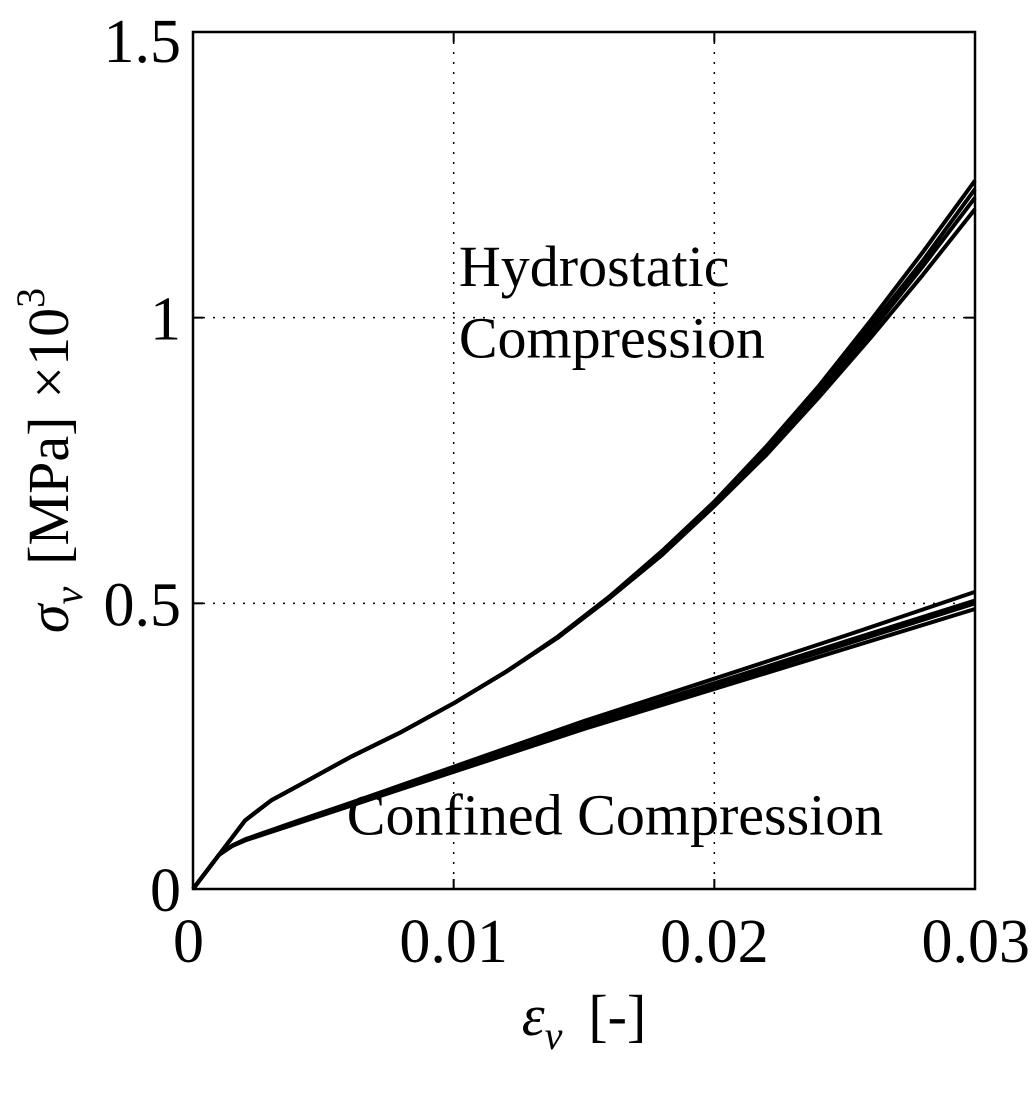 This screenshot has height=1101, width=1035. Describe the element at coordinates (68, 596) in the screenshot. I see `y-axis-subscript: v` at that location.